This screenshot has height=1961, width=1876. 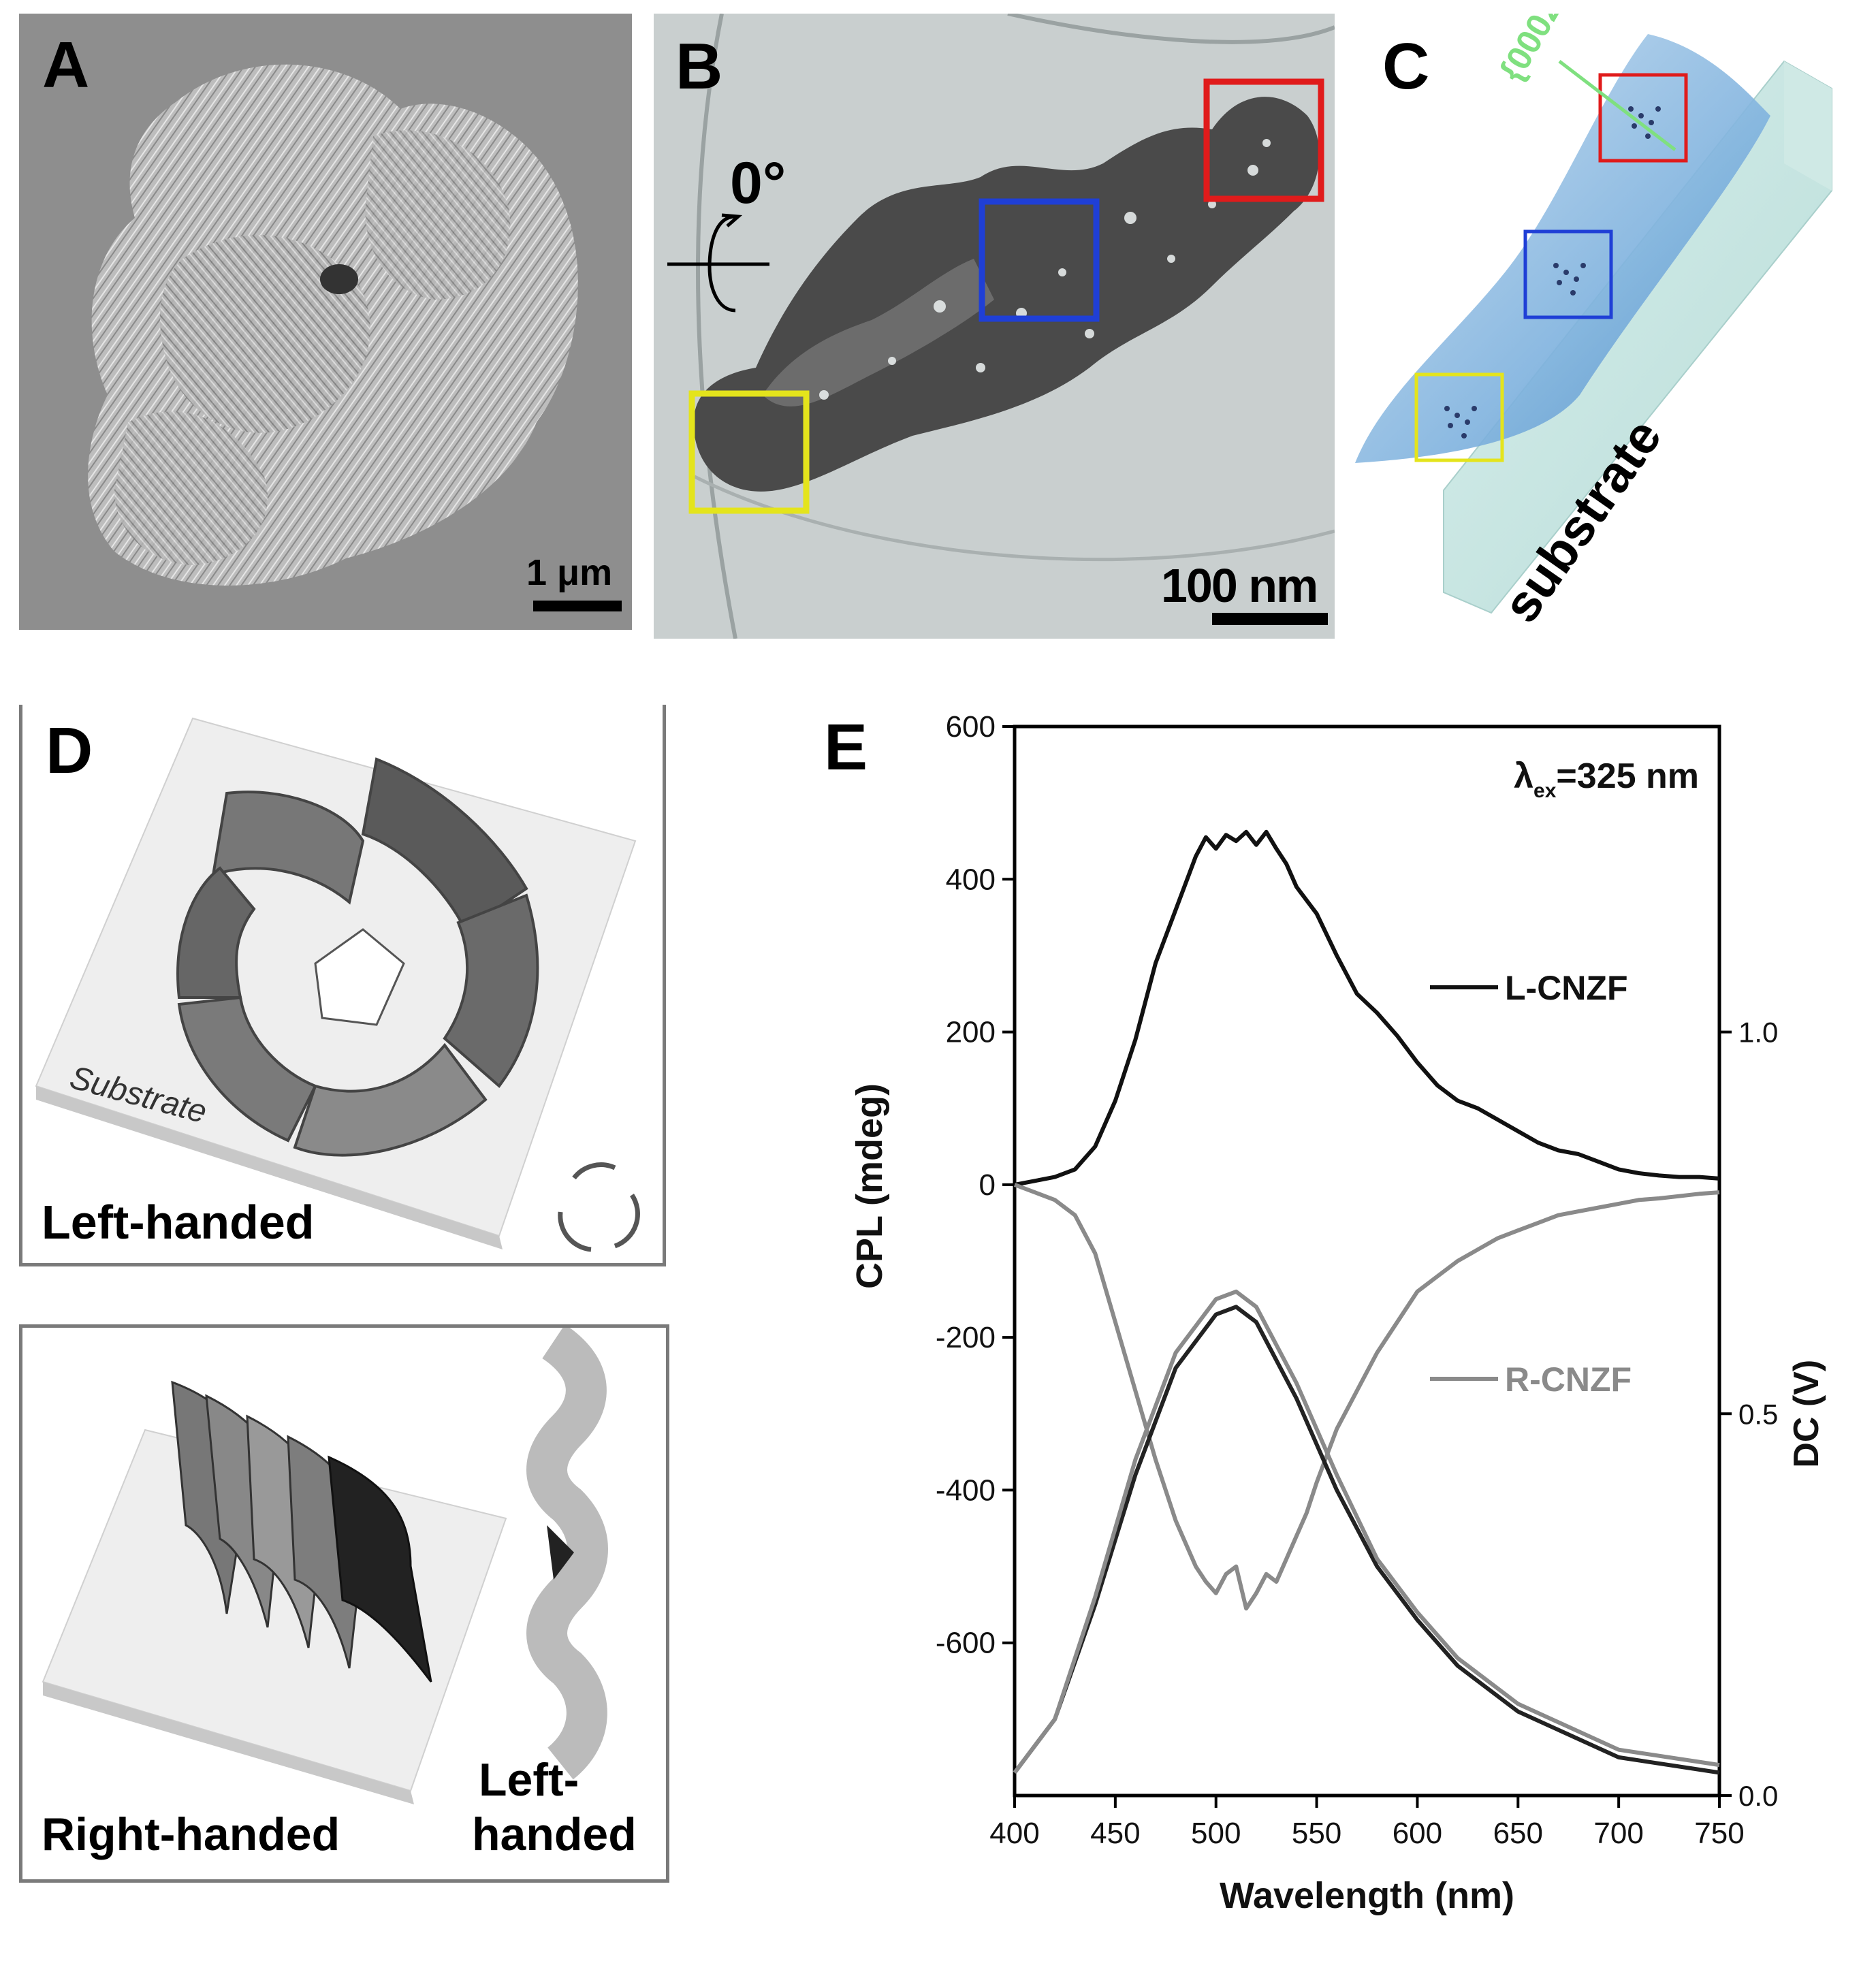 What do you see at coordinates (1719, 1833) in the screenshot?
I see `x-tick-label: 750` at bounding box center [1719, 1833].